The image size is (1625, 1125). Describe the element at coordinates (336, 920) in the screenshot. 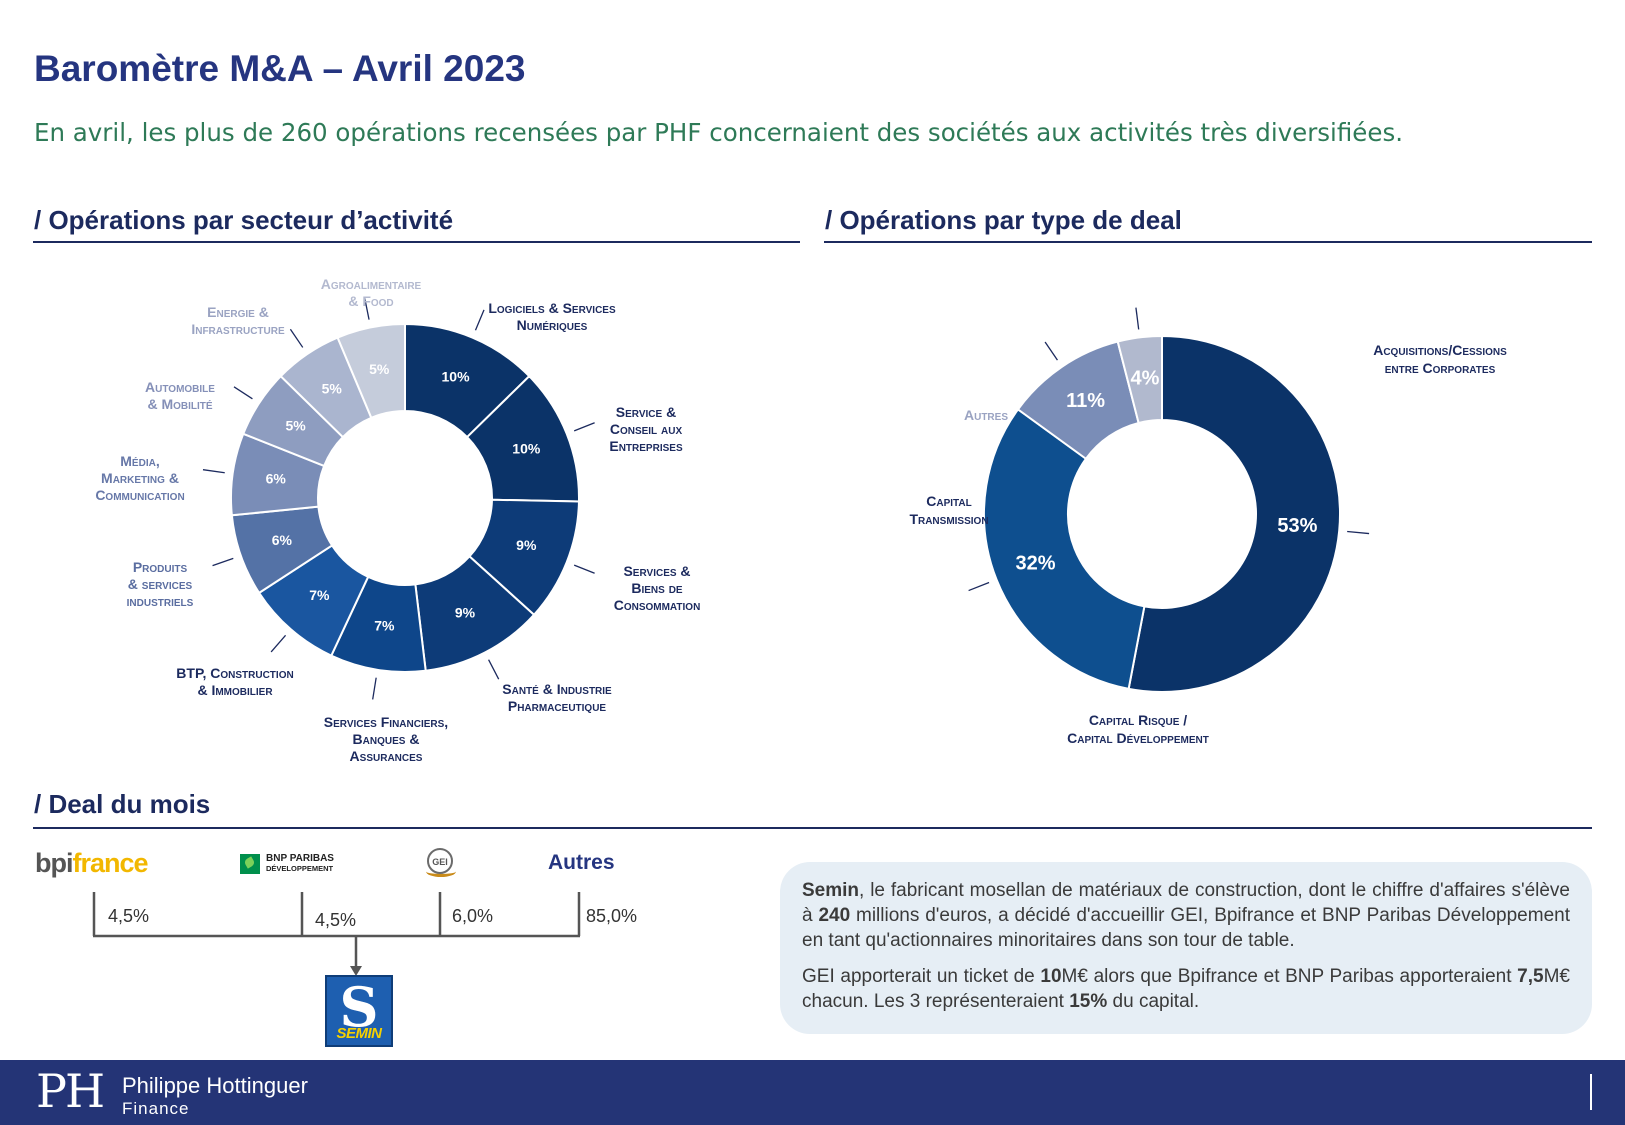

I see `bnp-share: 4,5%` at that location.